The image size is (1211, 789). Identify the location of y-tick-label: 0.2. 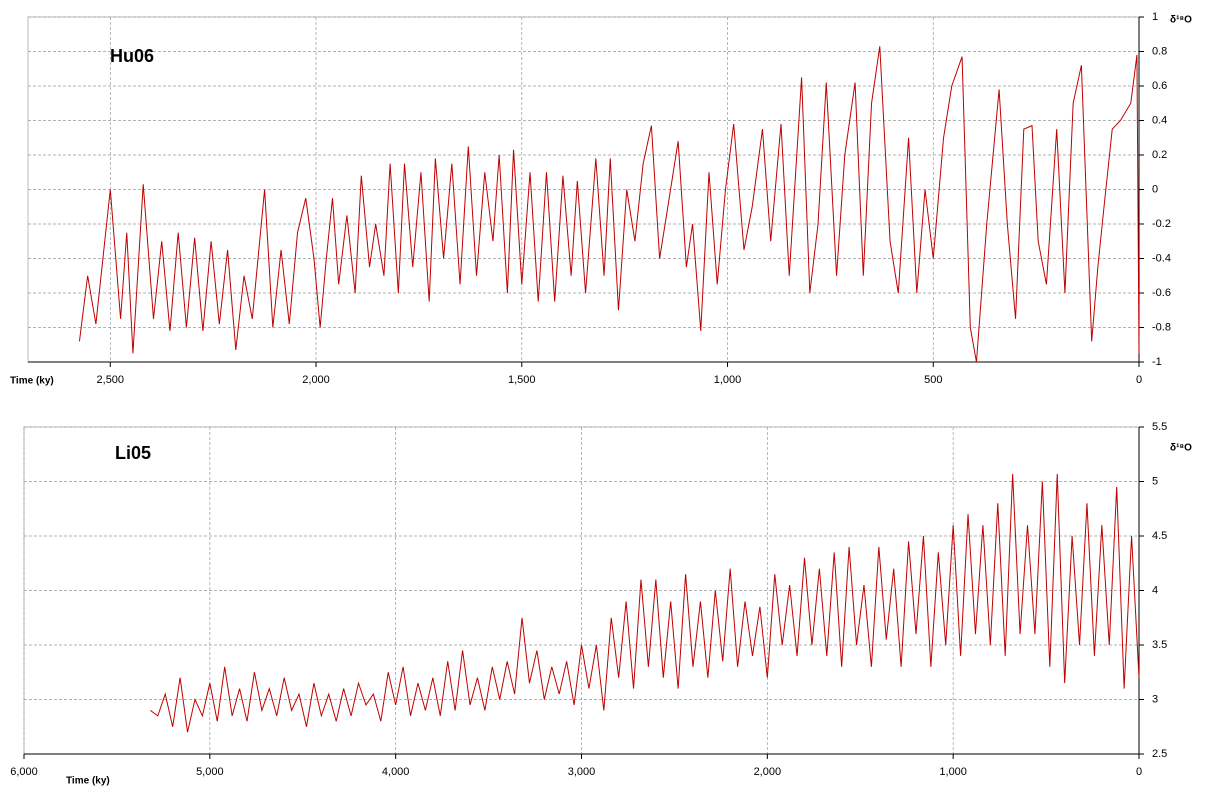
(1159, 155).